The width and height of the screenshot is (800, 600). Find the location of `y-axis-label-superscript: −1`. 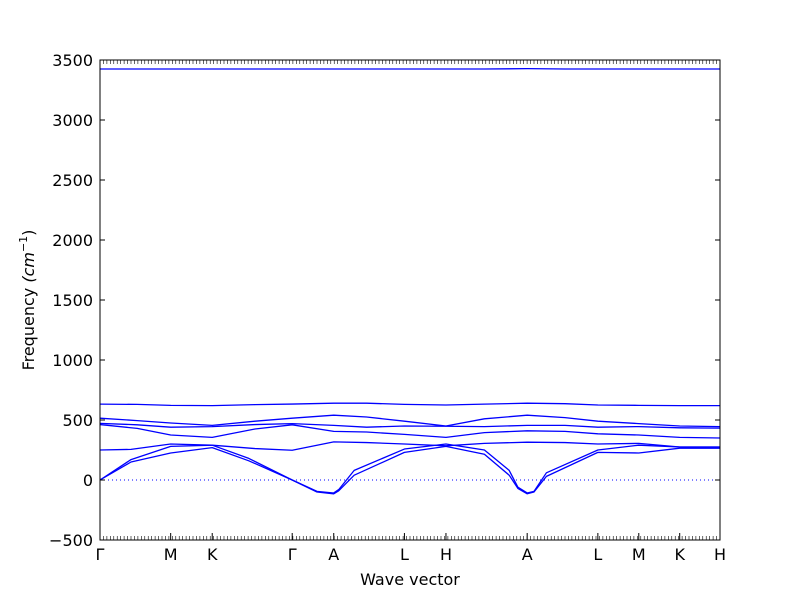

y-axis-label-superscript: −1 is located at coordinates (23, 244).